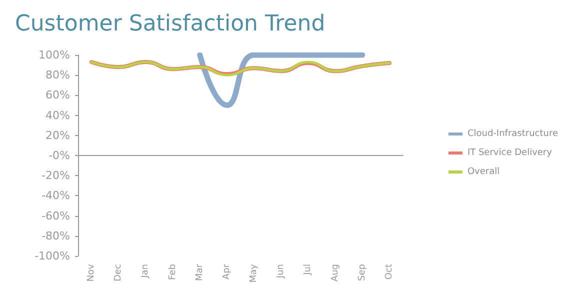  What do you see at coordinates (56, 175) in the screenshot?
I see `y-tick-label: -20%` at bounding box center [56, 175].